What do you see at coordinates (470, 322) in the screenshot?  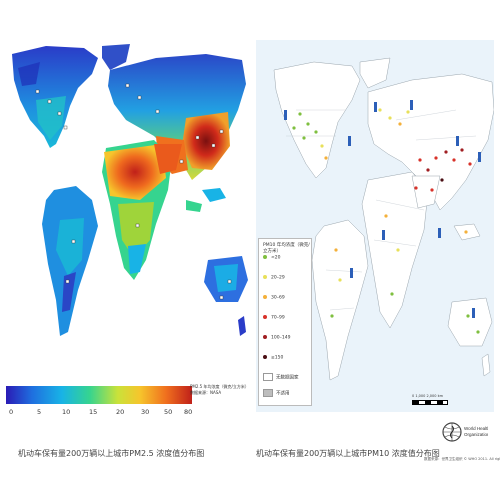 I see `pm10-australia` at bounding box center [470, 322].